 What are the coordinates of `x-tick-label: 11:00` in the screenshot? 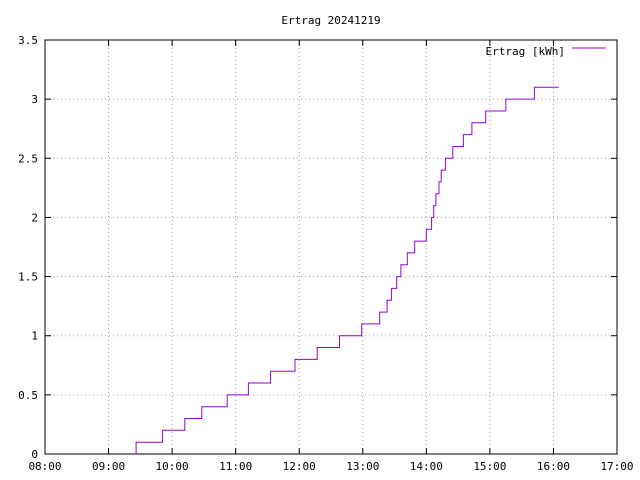 It's located at (235, 466).